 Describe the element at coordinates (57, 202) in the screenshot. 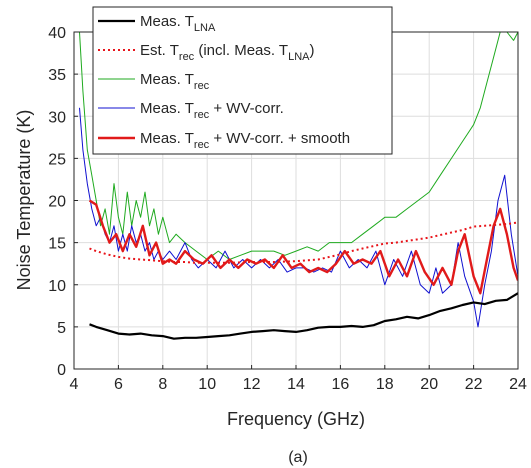

I see `y-tick-label: 20` at that location.